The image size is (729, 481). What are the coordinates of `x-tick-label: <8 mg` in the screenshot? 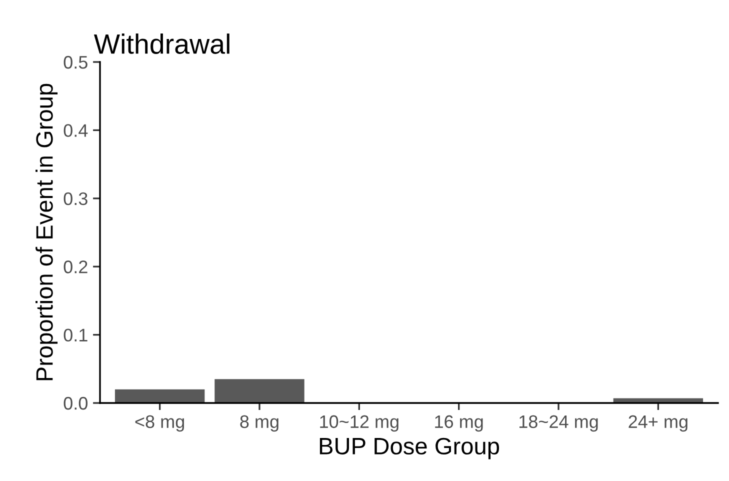 It's located at (159, 423).